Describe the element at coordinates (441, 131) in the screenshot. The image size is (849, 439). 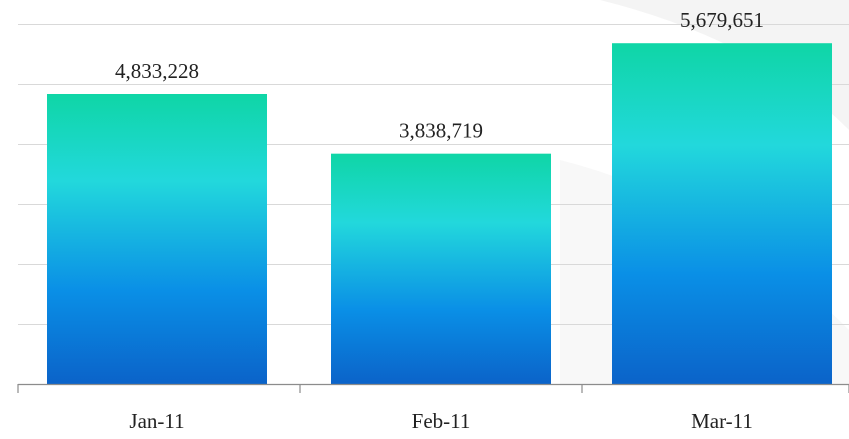
I see `data-label-feb-11: 3,838,719` at that location.